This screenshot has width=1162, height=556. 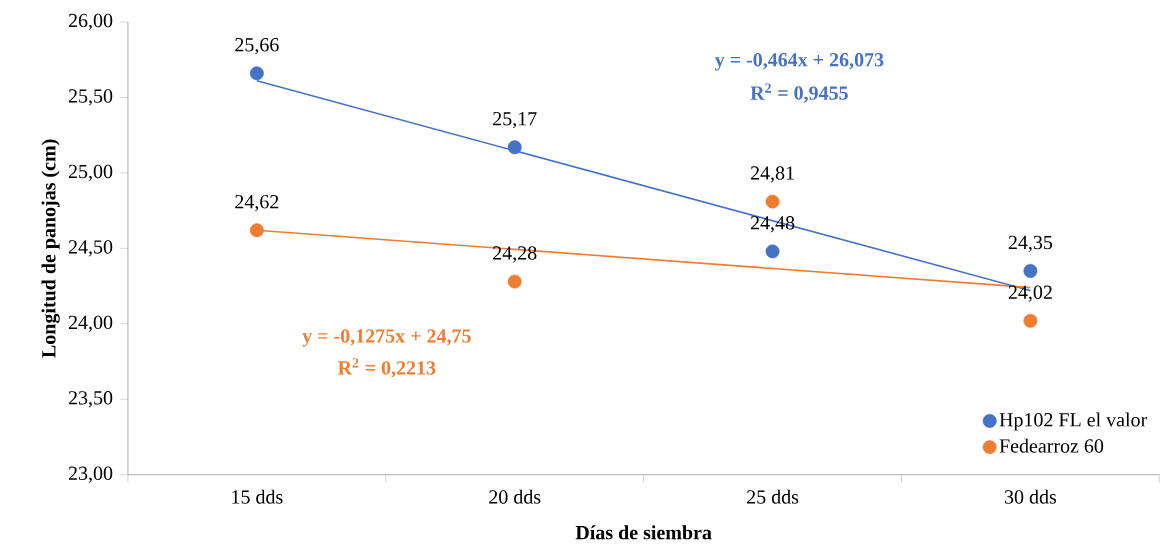 What do you see at coordinates (257, 496) in the screenshot?
I see `x-tick-label: 15 dds` at bounding box center [257, 496].